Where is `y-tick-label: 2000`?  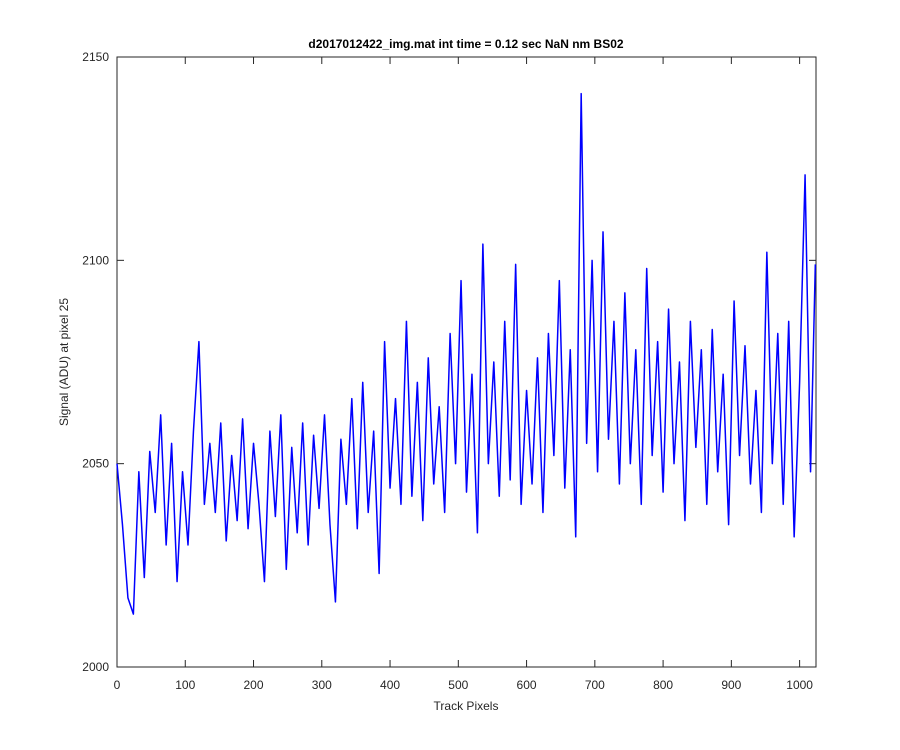
y-tick-label: 2000 is located at coordinates (95, 667).